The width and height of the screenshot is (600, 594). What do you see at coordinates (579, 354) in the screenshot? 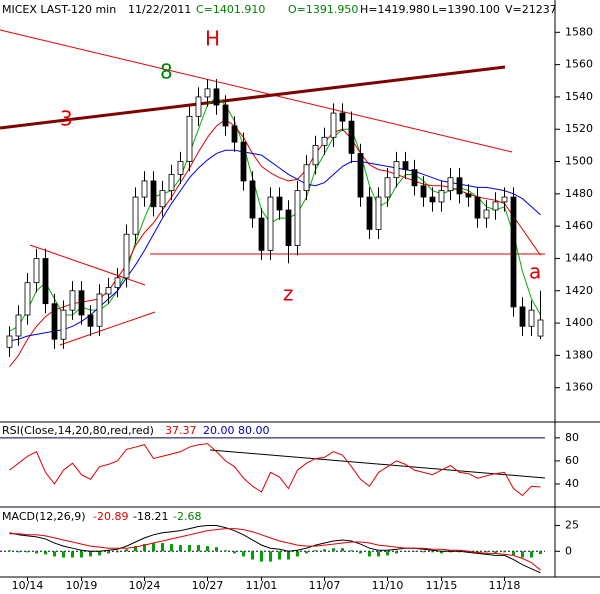
I see `y-tick-label: 1380` at bounding box center [579, 354].